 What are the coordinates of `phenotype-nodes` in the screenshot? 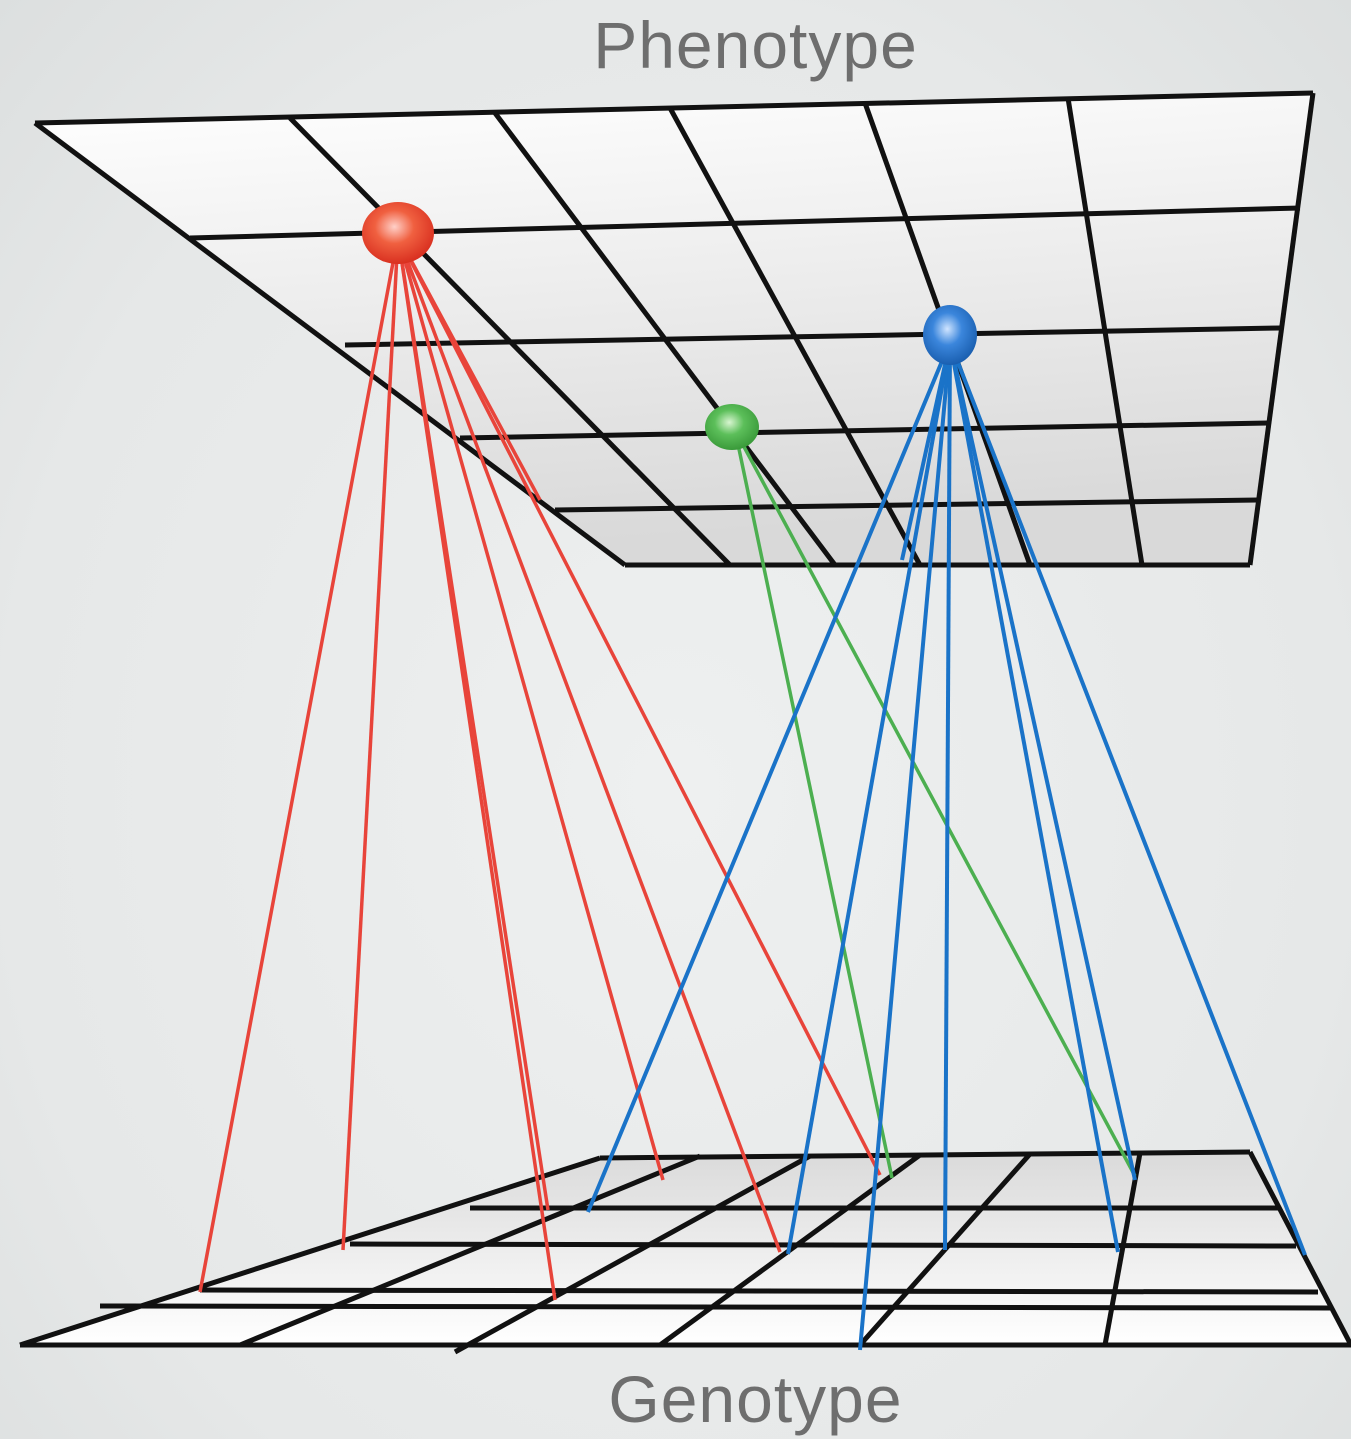 It's located at (669, 326).